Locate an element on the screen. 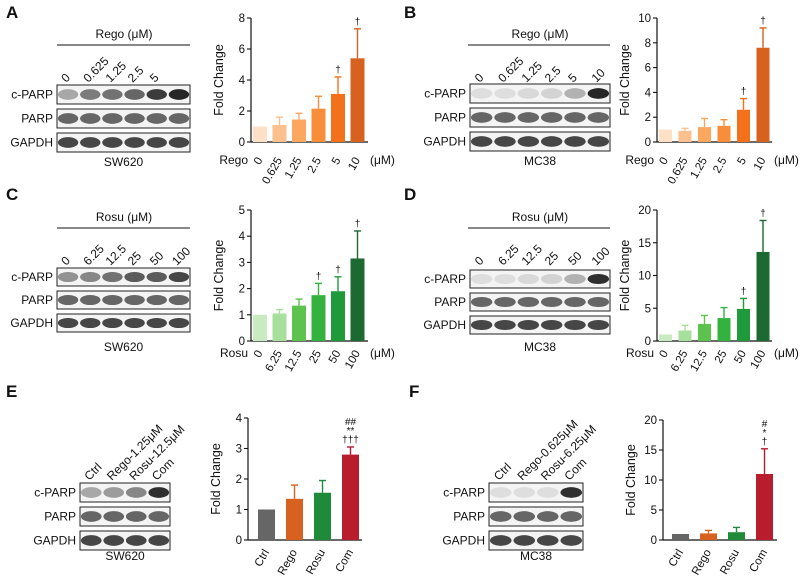 This screenshot has height=582, width=809. significance-mark: ††† is located at coordinates (350, 440).